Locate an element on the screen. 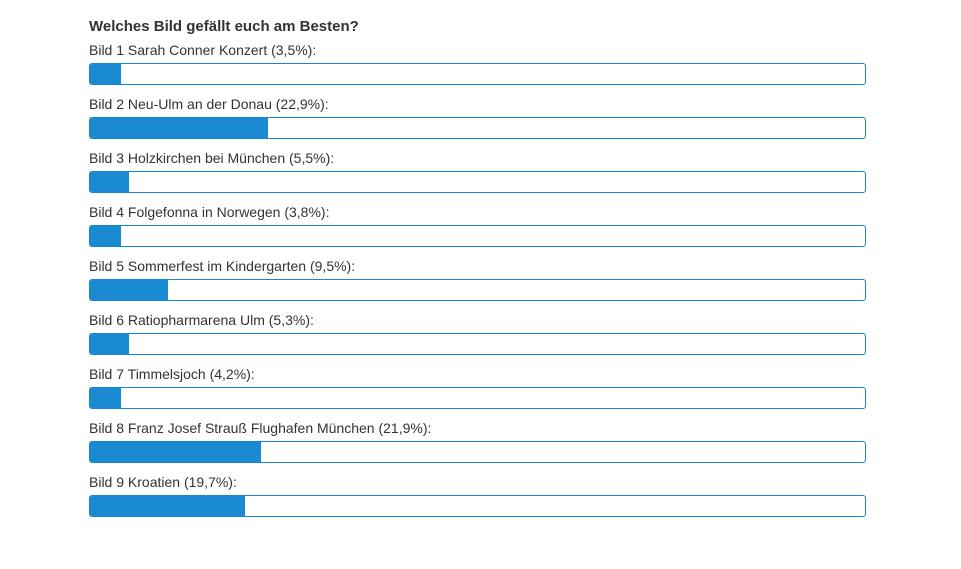 The image size is (961, 569). option-label: Bild 4 Folgefonna in Norwegen (3,8%): is located at coordinates (209, 212).